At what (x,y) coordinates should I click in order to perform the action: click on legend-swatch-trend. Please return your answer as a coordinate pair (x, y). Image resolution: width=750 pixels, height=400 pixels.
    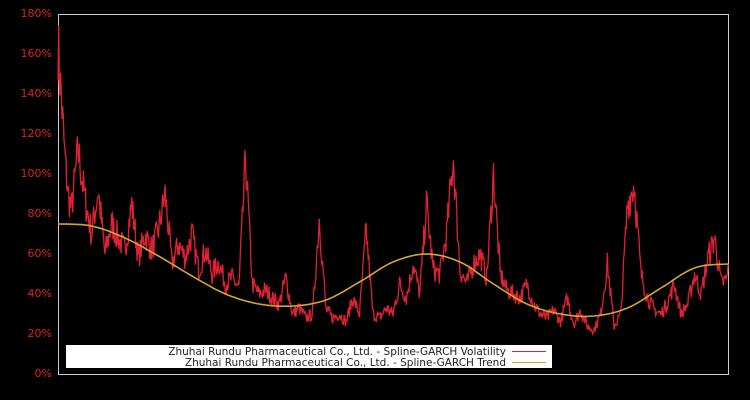
    Looking at the image, I should click on (529, 362).